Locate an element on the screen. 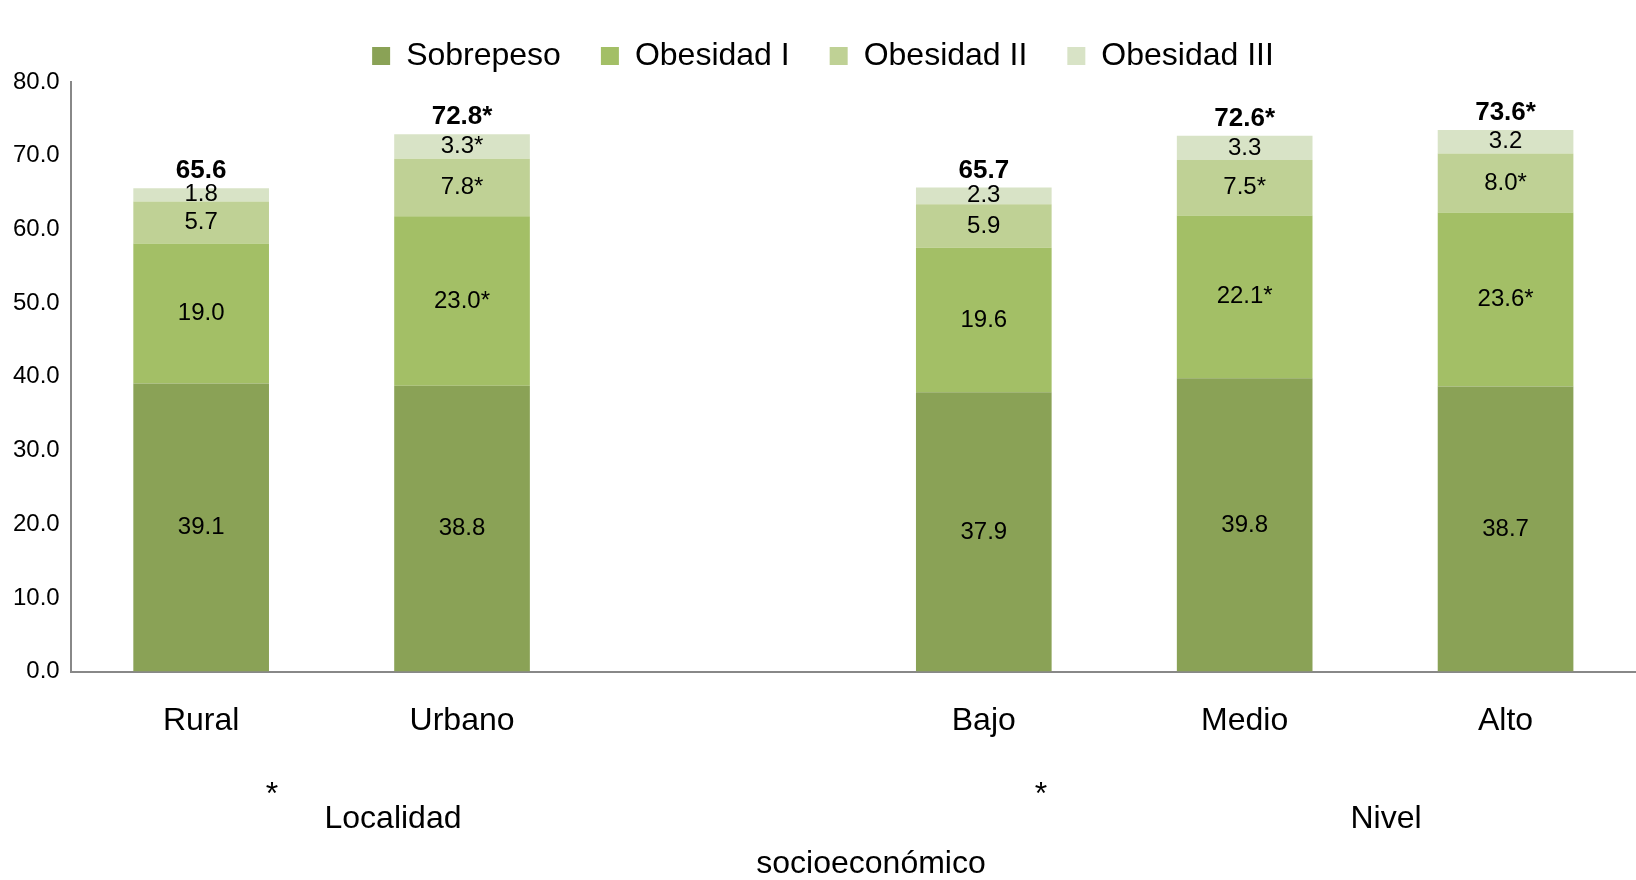 This screenshot has height=880, width=1636. data-label: 23.0* is located at coordinates (462, 299).